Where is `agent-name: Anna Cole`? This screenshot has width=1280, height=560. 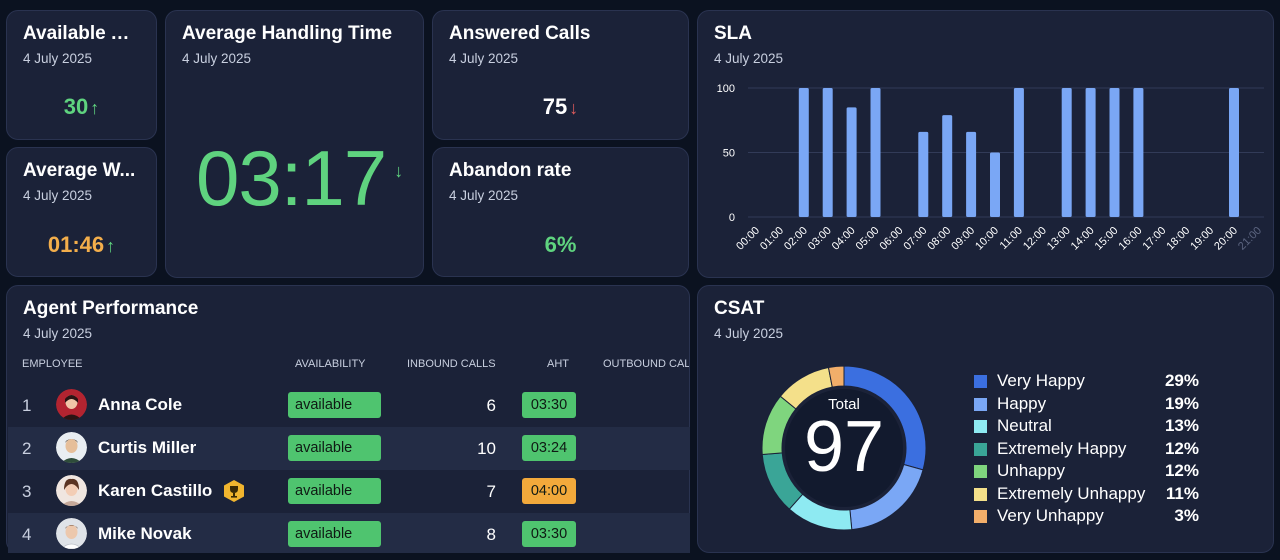 agent-name: Anna Cole is located at coordinates (140, 404).